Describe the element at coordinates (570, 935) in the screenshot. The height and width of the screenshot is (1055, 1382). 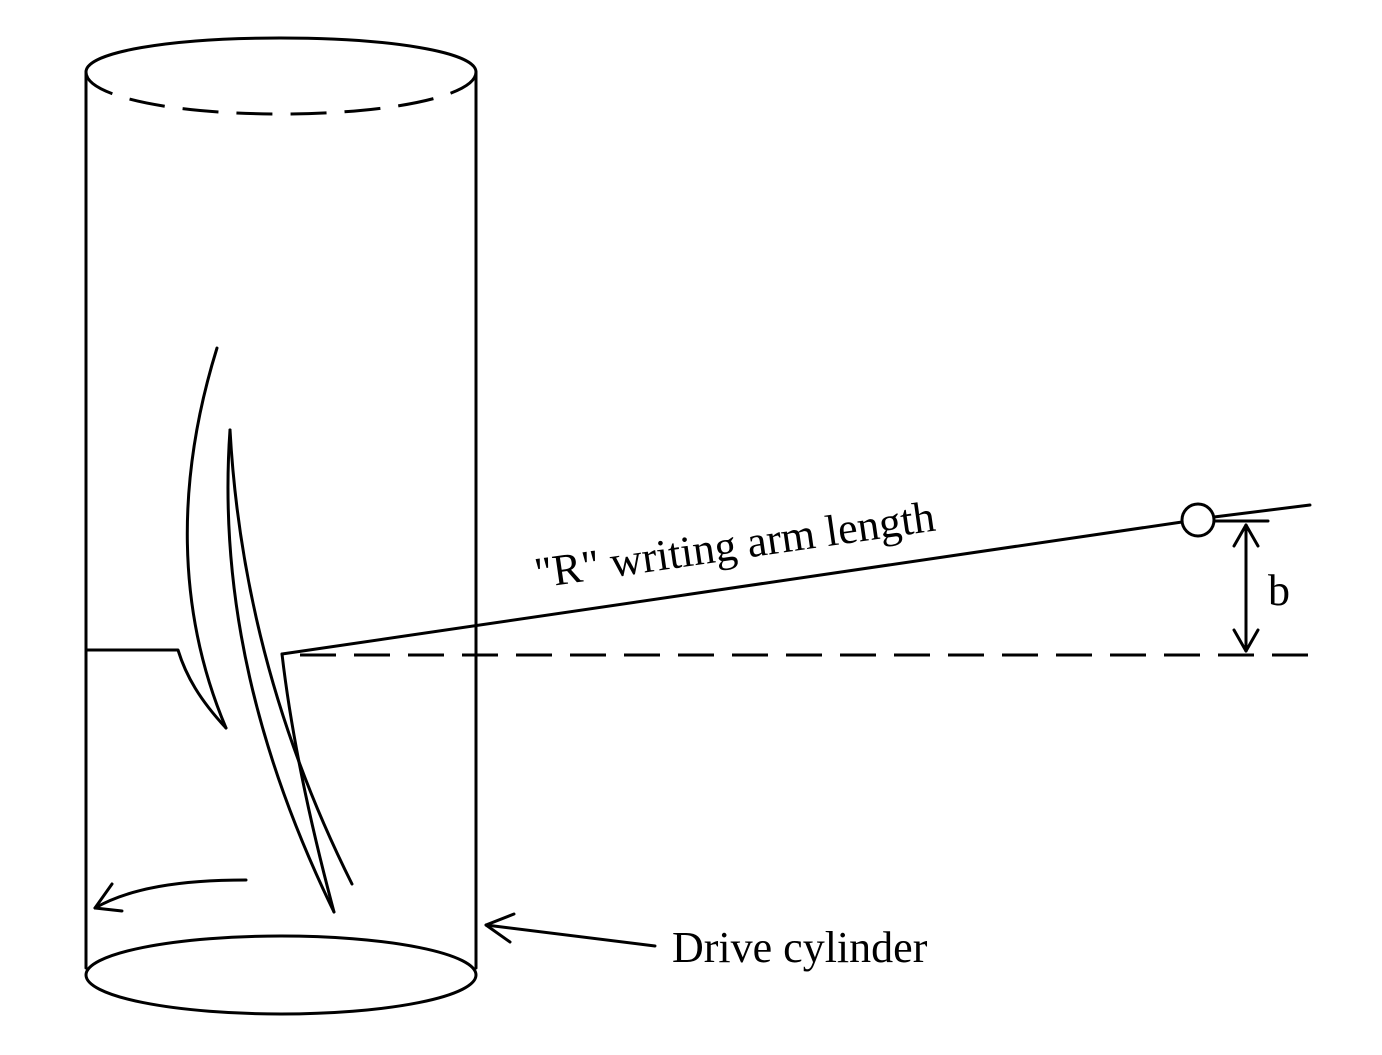
I see `cylinder-pointer-line` at that location.